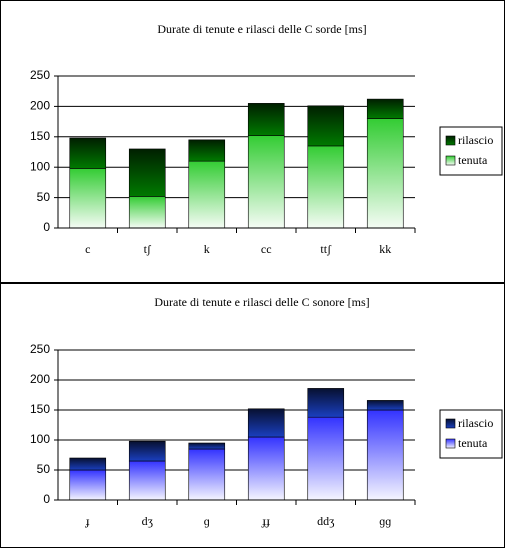 This screenshot has width=505, height=548. I want to click on x-tick-label: ɡɡ, so click(385, 521).